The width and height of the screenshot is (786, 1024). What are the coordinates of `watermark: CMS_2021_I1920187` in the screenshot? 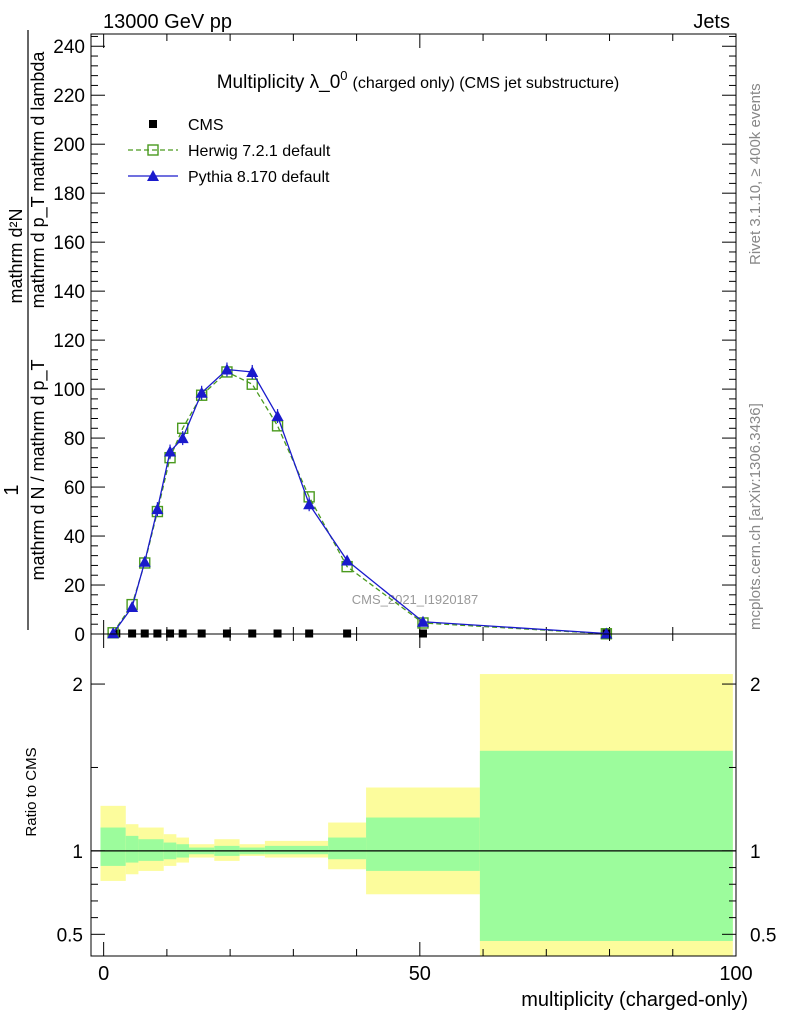 It's located at (415, 599).